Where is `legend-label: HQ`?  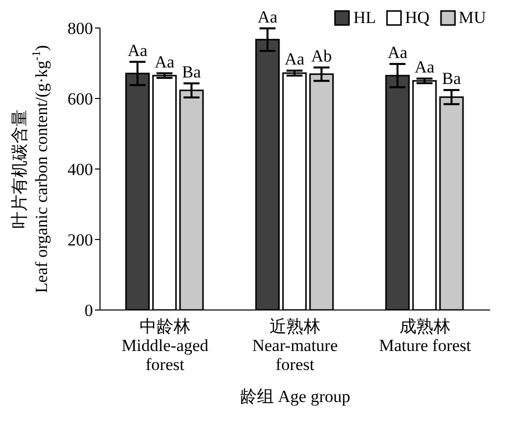 legend-label: HQ is located at coordinates (417, 18).